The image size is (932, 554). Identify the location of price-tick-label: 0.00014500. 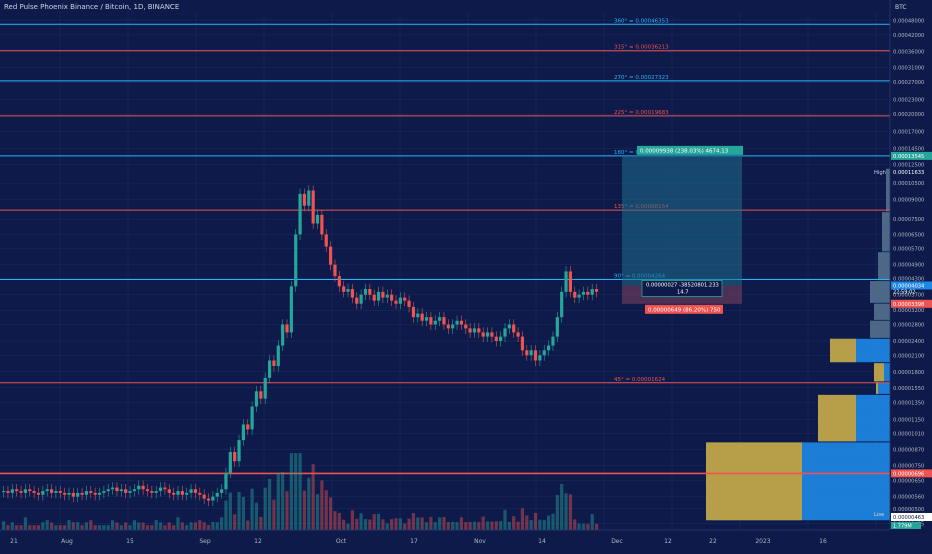
(908, 150).